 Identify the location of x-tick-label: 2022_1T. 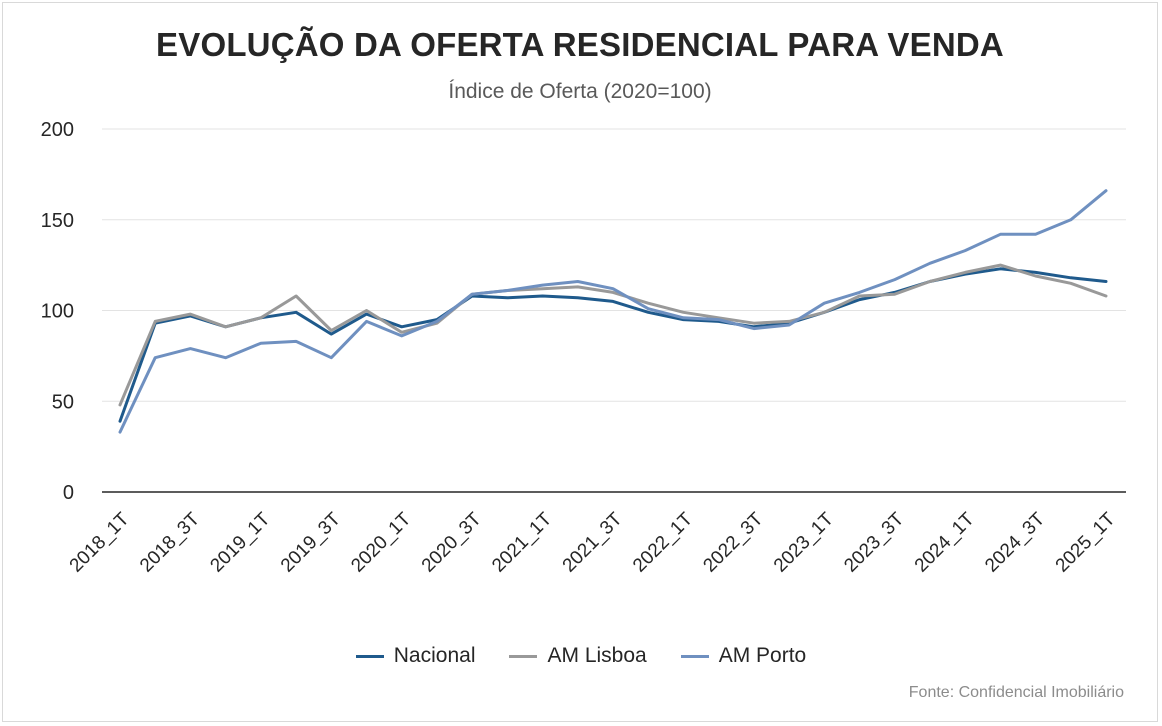
(663, 542).